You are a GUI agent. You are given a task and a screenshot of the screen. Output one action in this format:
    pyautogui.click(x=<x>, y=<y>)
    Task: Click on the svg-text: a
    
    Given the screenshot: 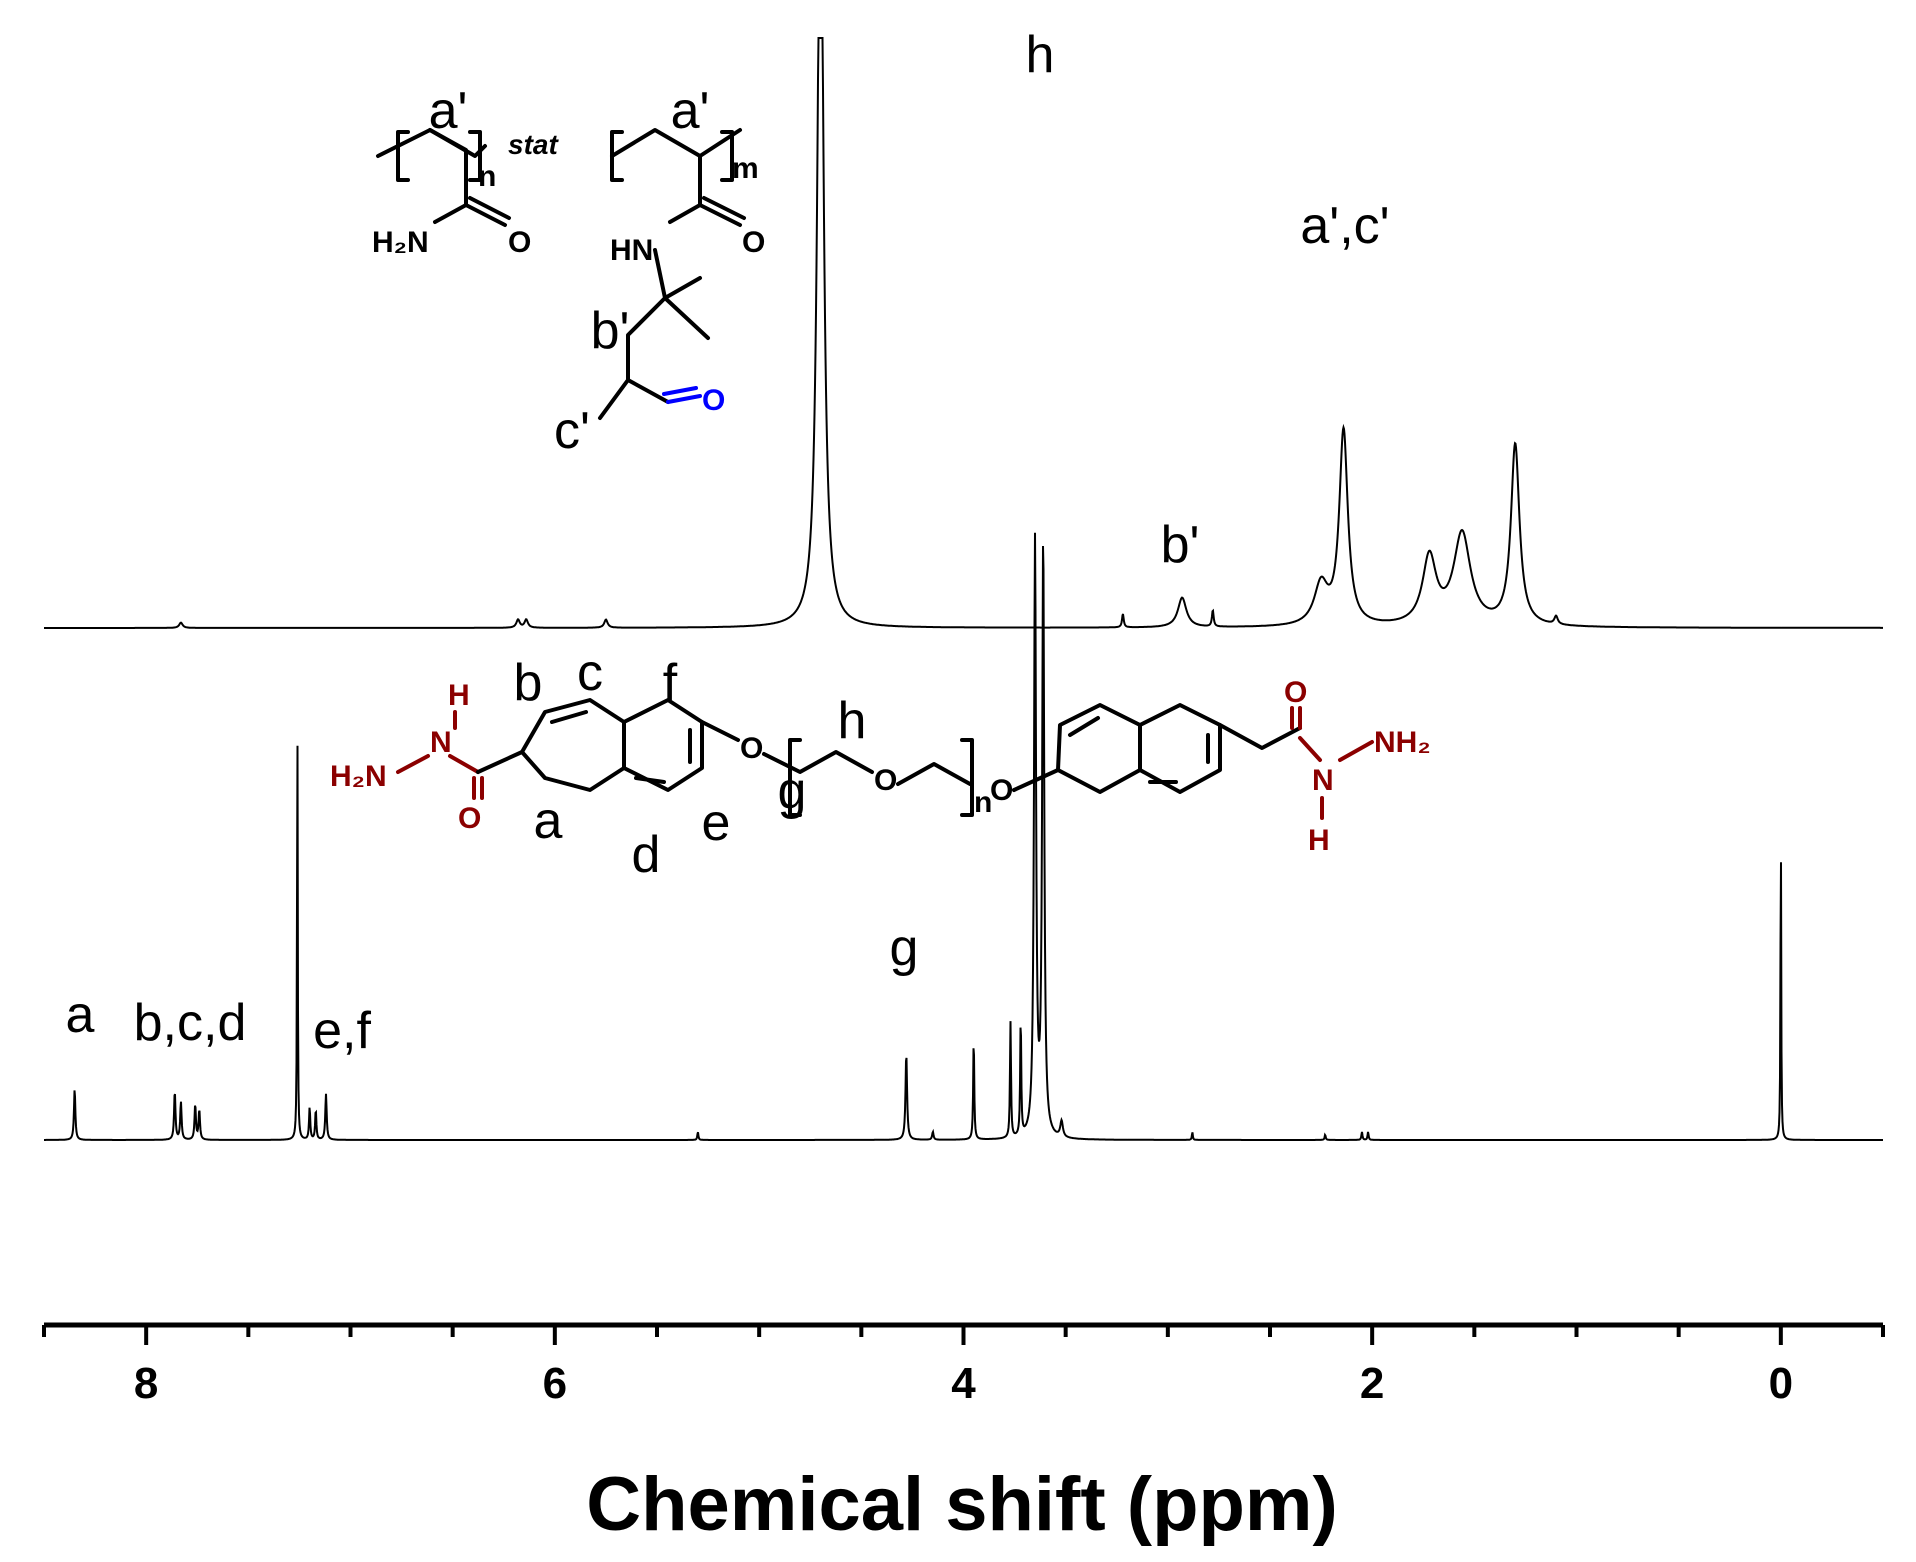 What is the action you would take?
    pyautogui.click(x=548, y=821)
    